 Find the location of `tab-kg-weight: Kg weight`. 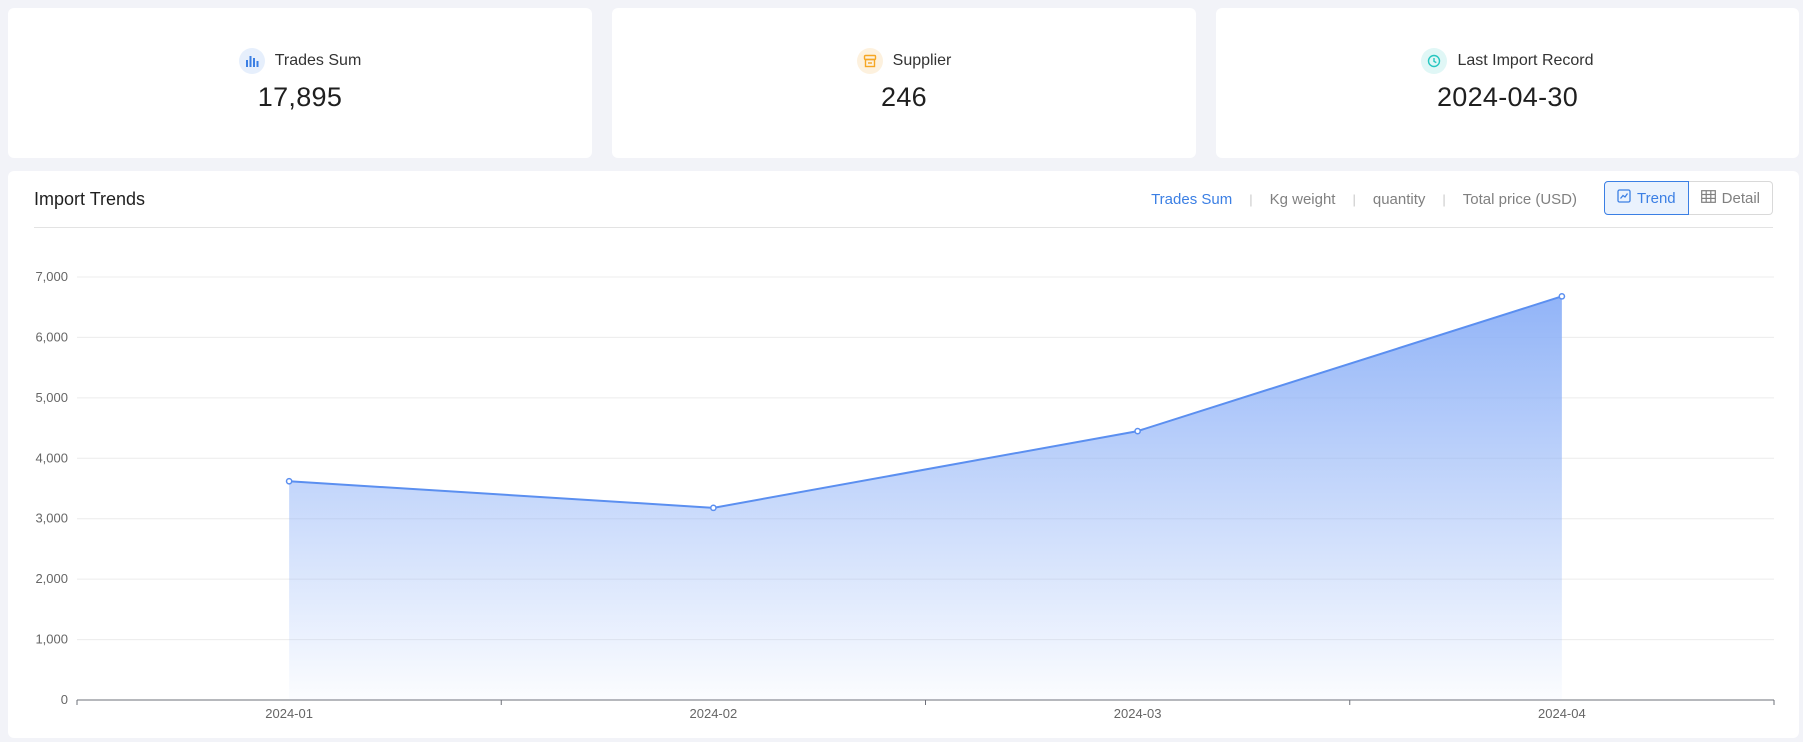

tab-kg-weight: Kg weight is located at coordinates (1302, 199).